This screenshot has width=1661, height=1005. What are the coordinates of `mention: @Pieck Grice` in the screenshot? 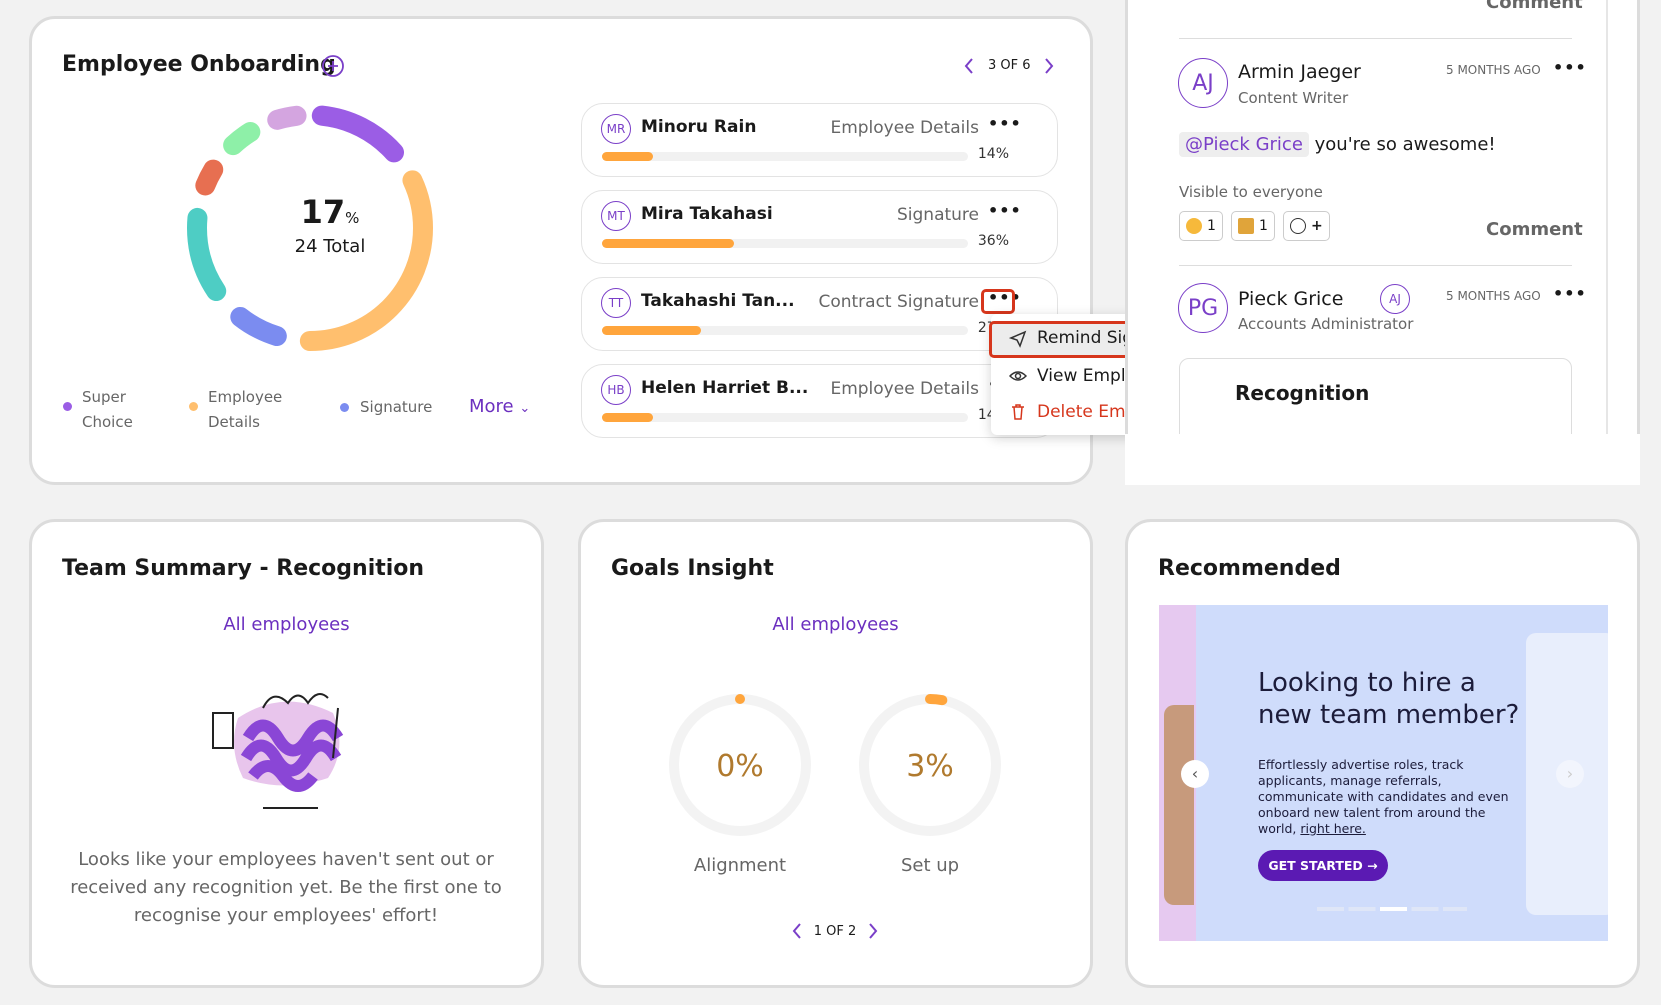 It's located at (1244, 144).